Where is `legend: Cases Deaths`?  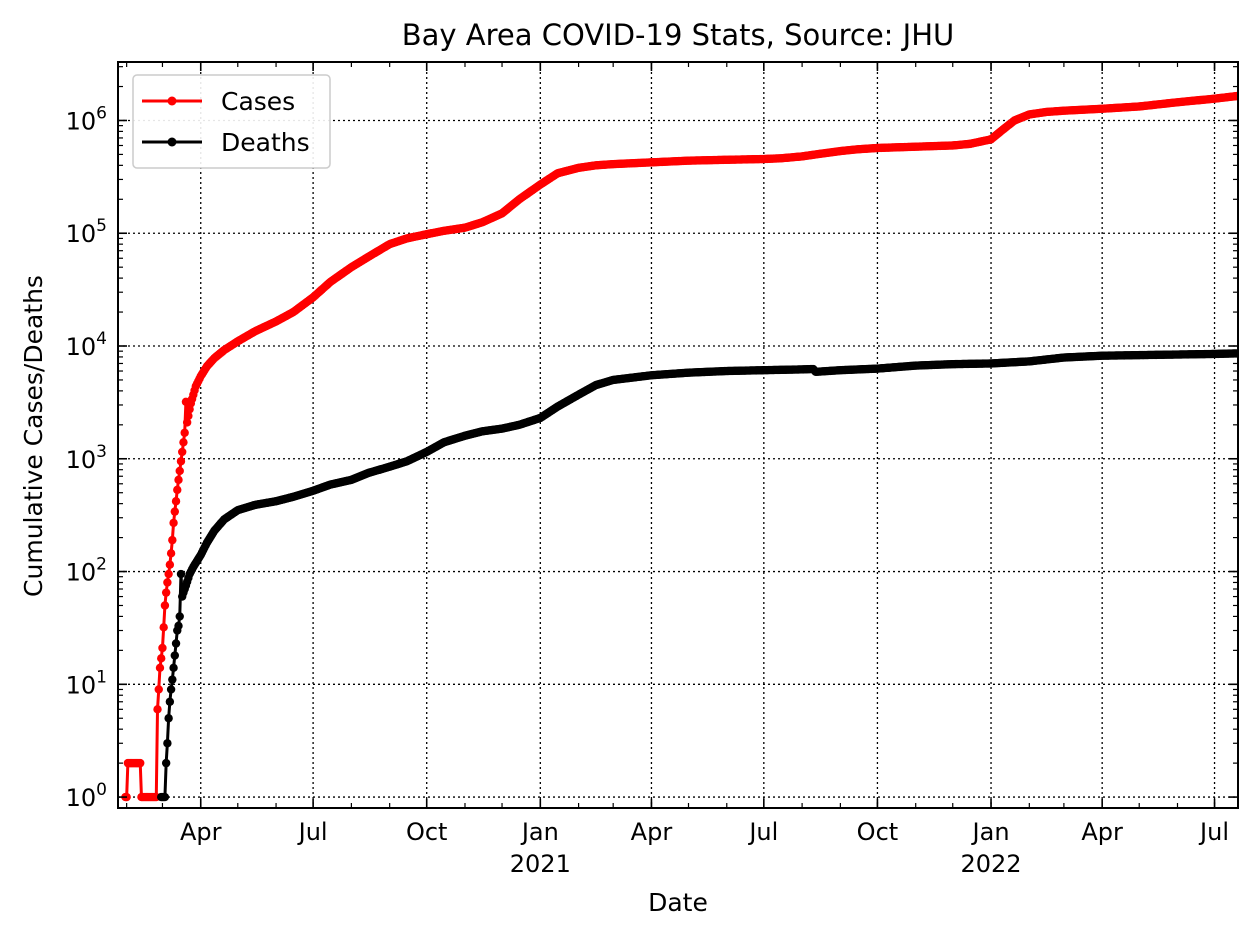 legend: Cases Deaths is located at coordinates (231, 121).